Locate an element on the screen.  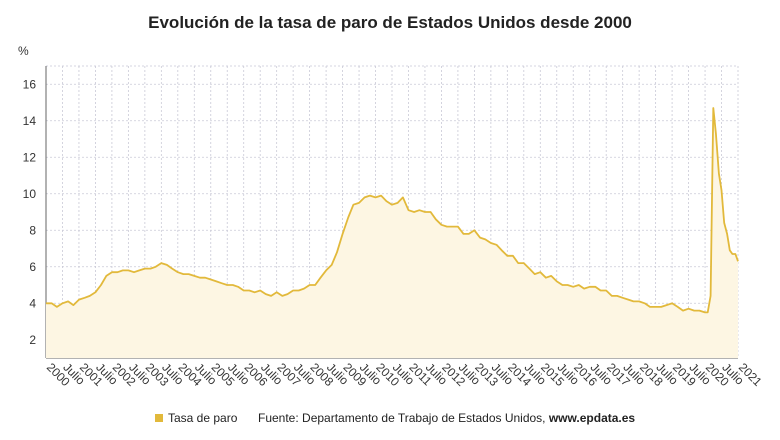
y-tick-label: 12 is located at coordinates (30, 157).